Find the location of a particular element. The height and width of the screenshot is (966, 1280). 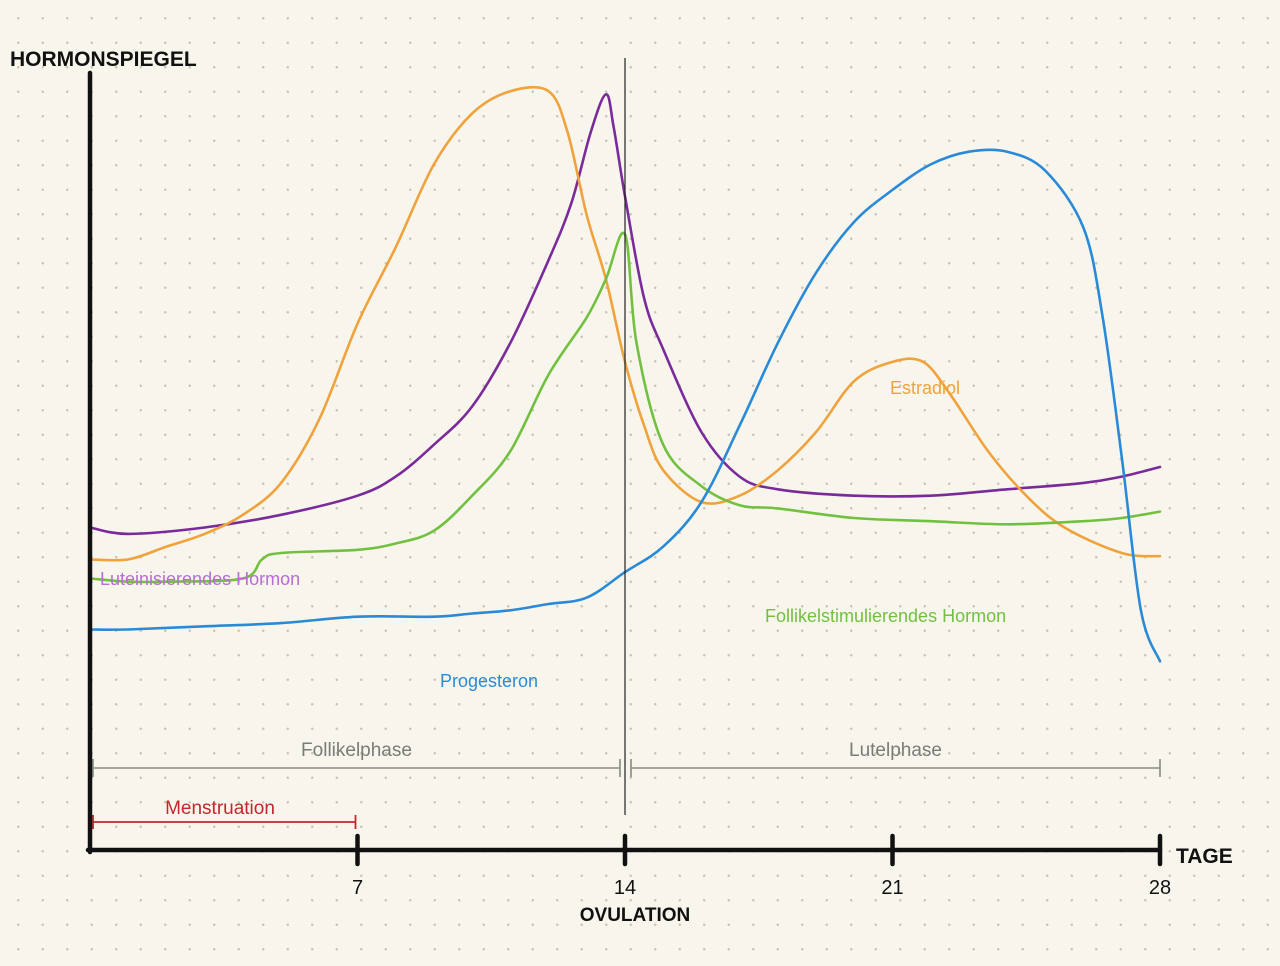

phase-label-follikelphase: Follikelphase is located at coordinates (356, 750).